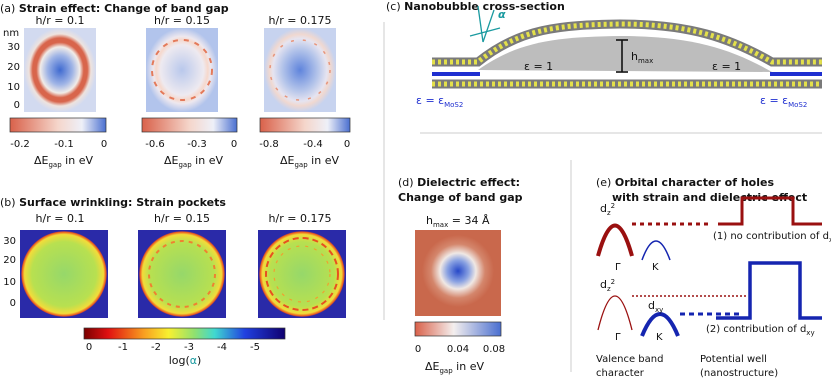 The height and width of the screenshot is (379, 831). Describe the element at coordinates (771, 236) in the screenshot. I see `note-text: (1) no contribution of d` at that location.